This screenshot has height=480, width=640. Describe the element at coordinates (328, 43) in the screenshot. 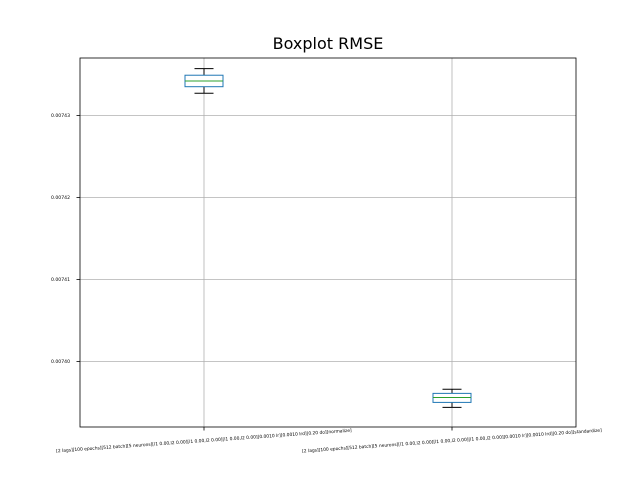

I see `chart-title: Boxplot RMSE` at that location.